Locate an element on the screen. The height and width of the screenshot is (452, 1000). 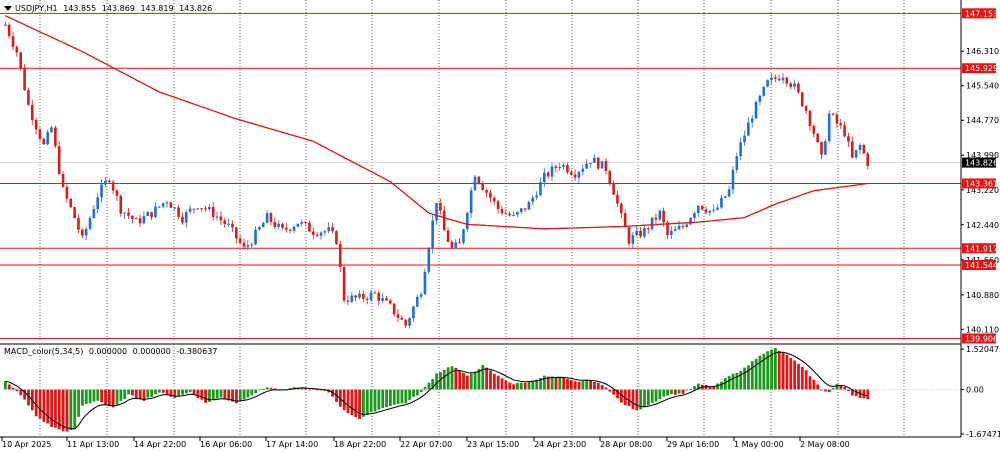
time-tick-label: 16 Apr 06:00 is located at coordinates (226, 444).